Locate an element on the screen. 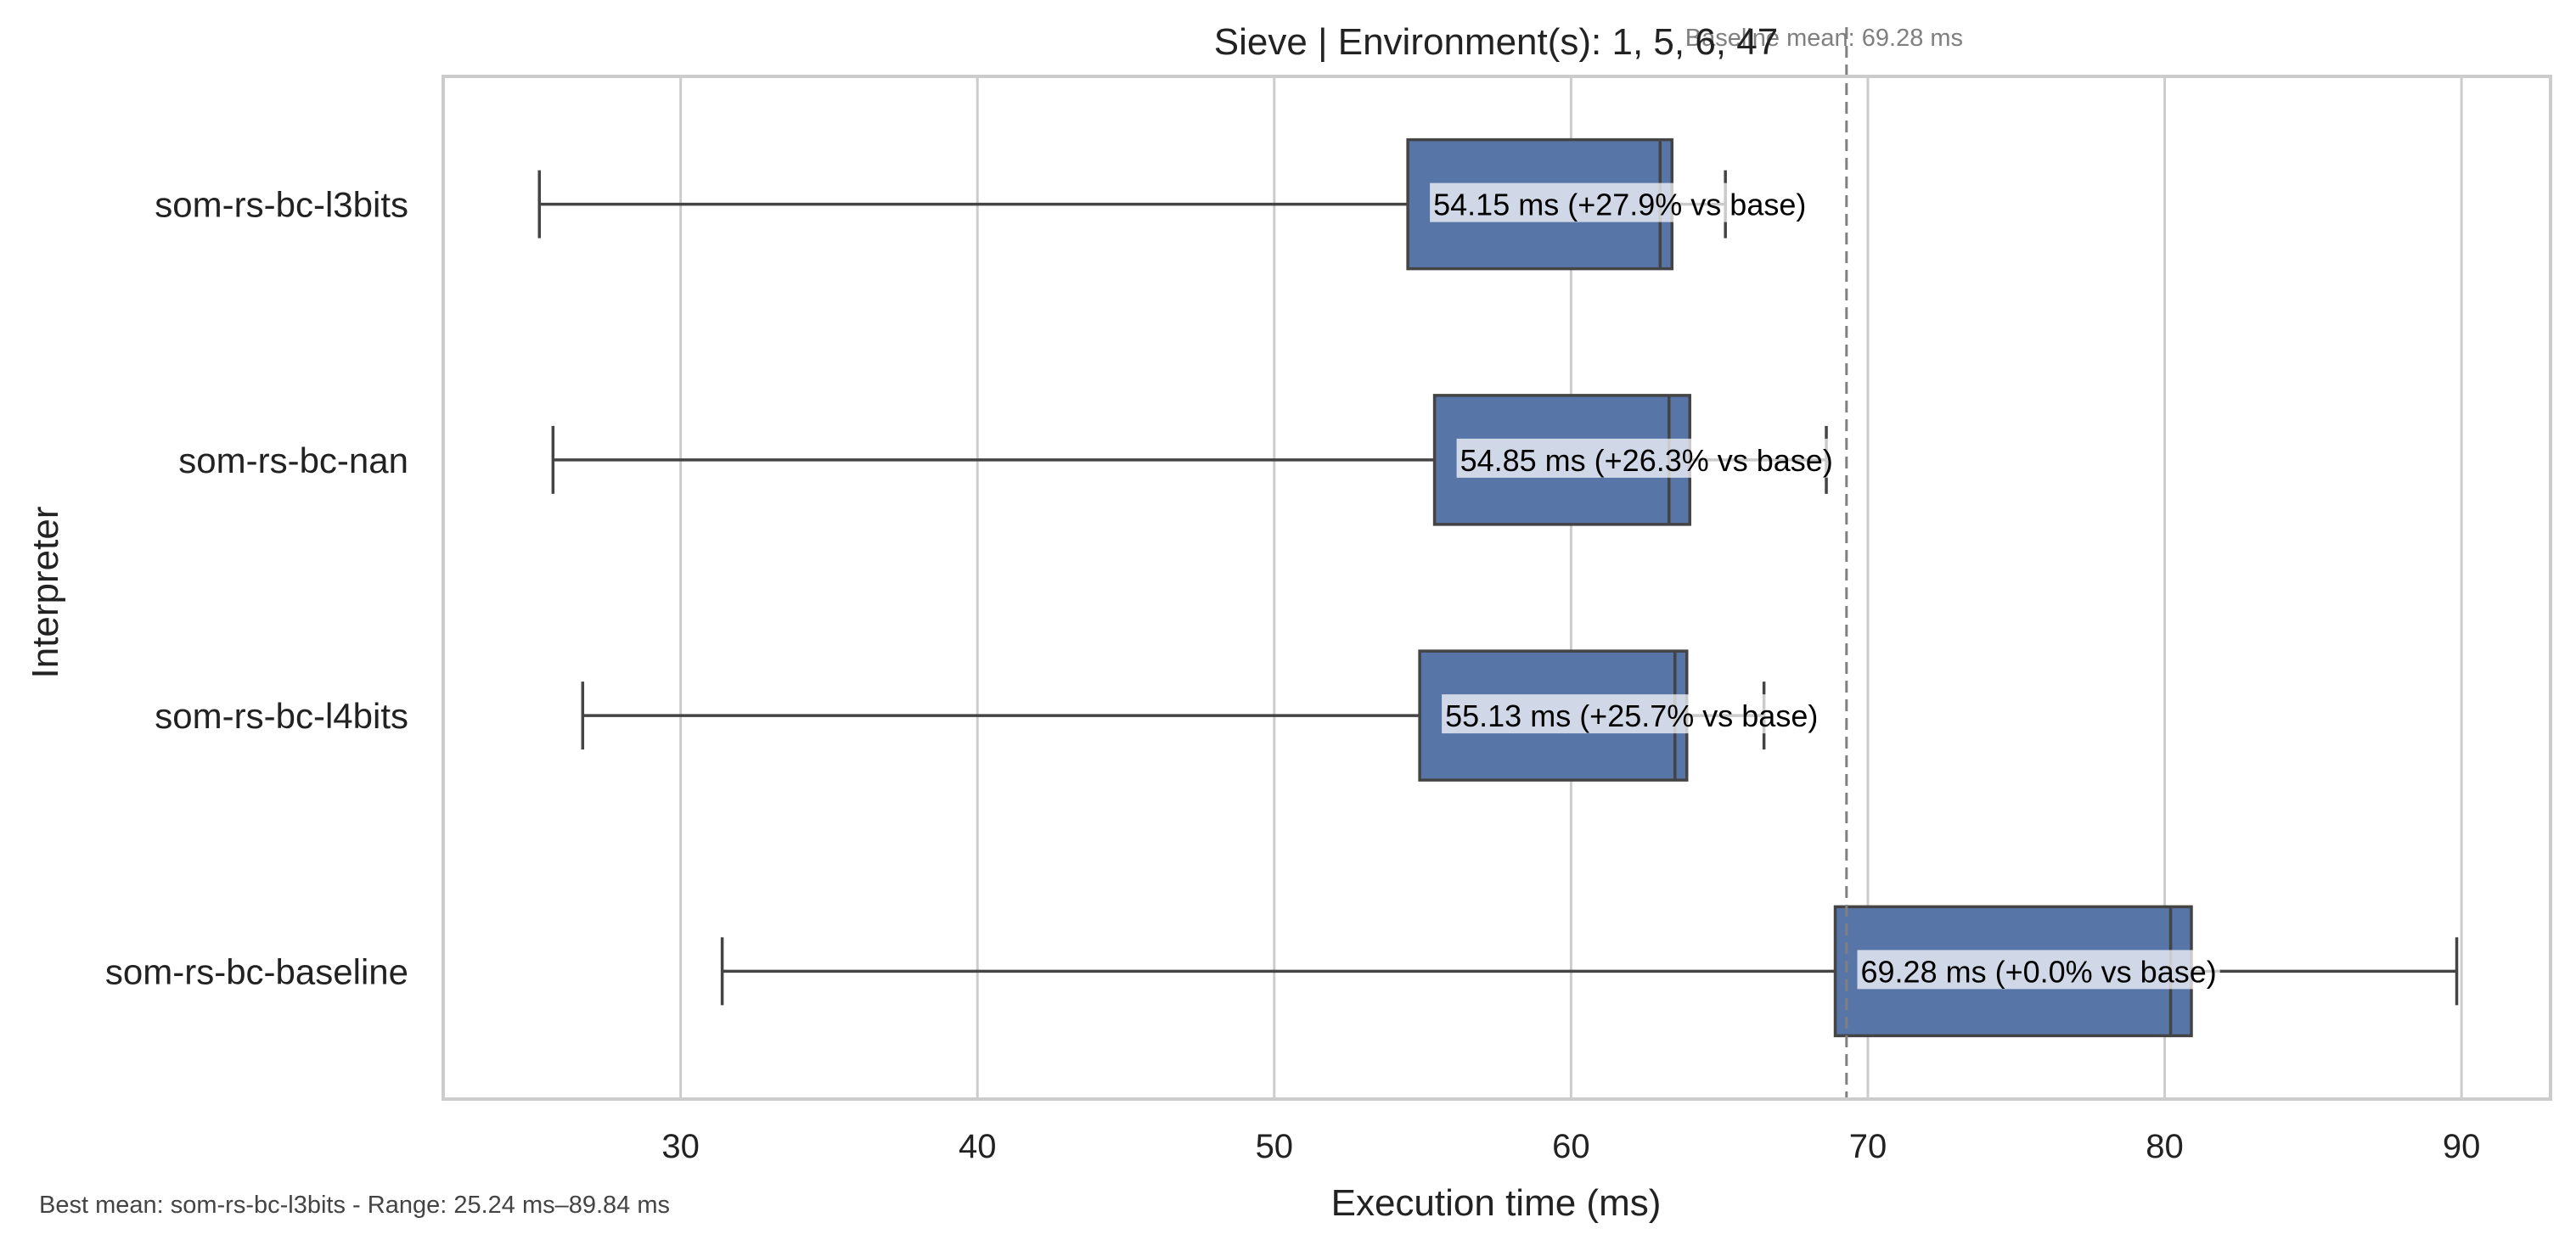  box-group: 54.15 ms (+27.9% vs base) is located at coordinates (1173, 204).